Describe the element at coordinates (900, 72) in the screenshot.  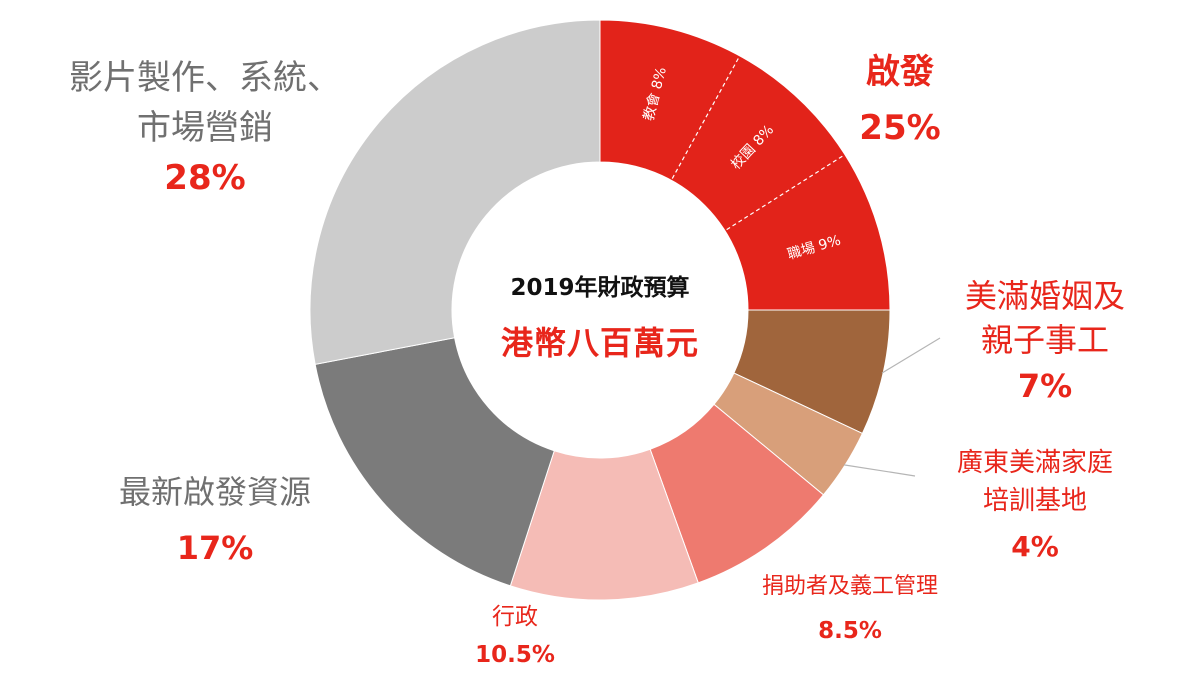
I see `slice-label-qifa: 啟發` at that location.